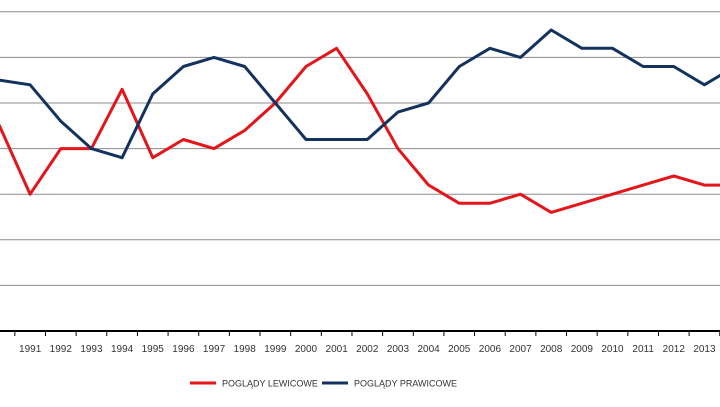 The width and height of the screenshot is (720, 407). Describe the element at coordinates (612, 349) in the screenshot. I see `x-tick-label: 2010` at that location.